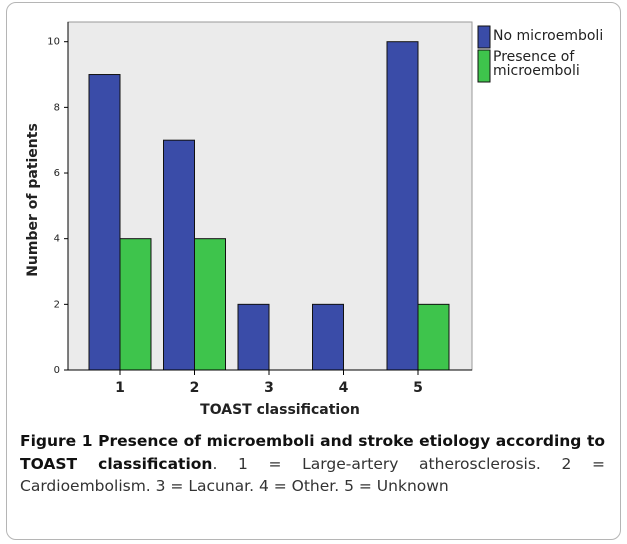 The height and width of the screenshot is (544, 627). I want to click on legend-label: No microemboli, so click(548, 36).